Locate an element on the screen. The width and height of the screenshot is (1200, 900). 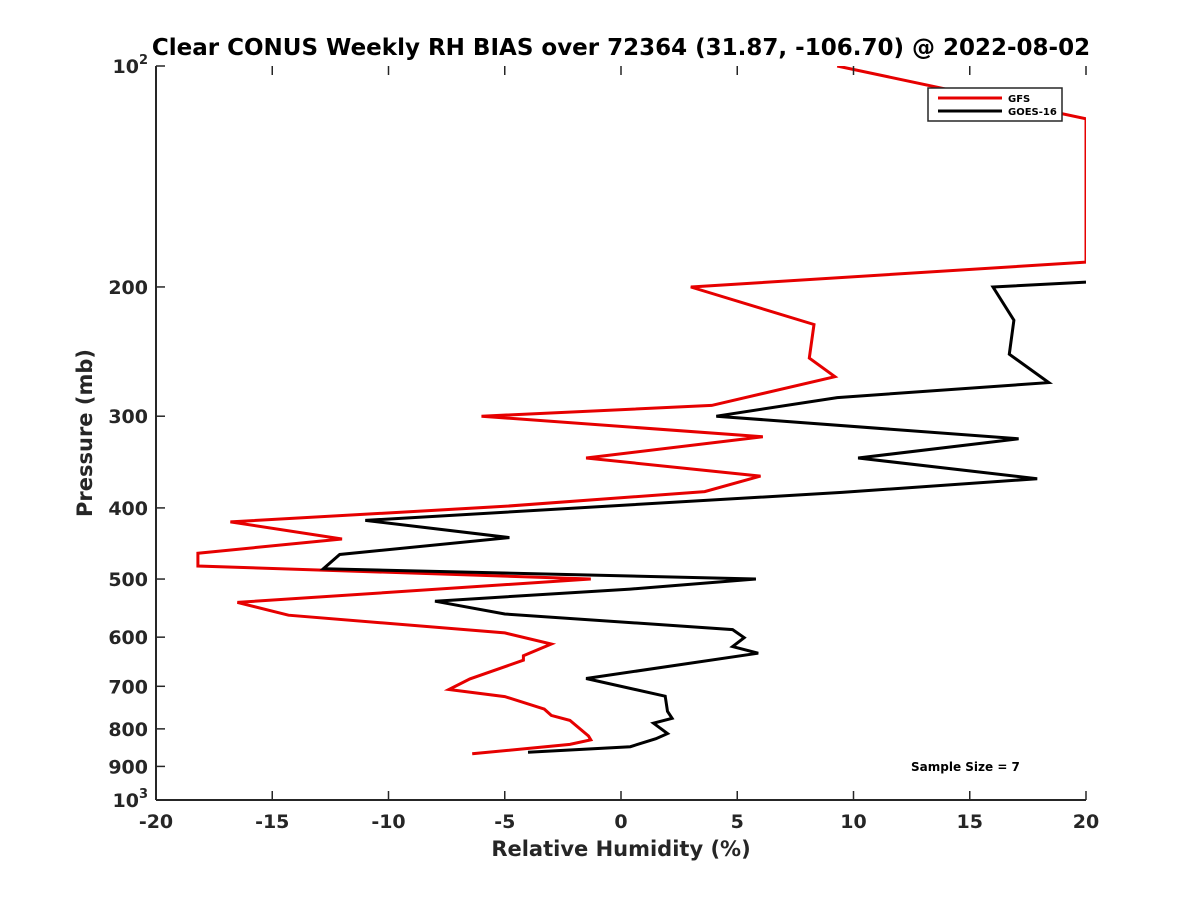
x-tick-label: -10 is located at coordinates (388, 822).